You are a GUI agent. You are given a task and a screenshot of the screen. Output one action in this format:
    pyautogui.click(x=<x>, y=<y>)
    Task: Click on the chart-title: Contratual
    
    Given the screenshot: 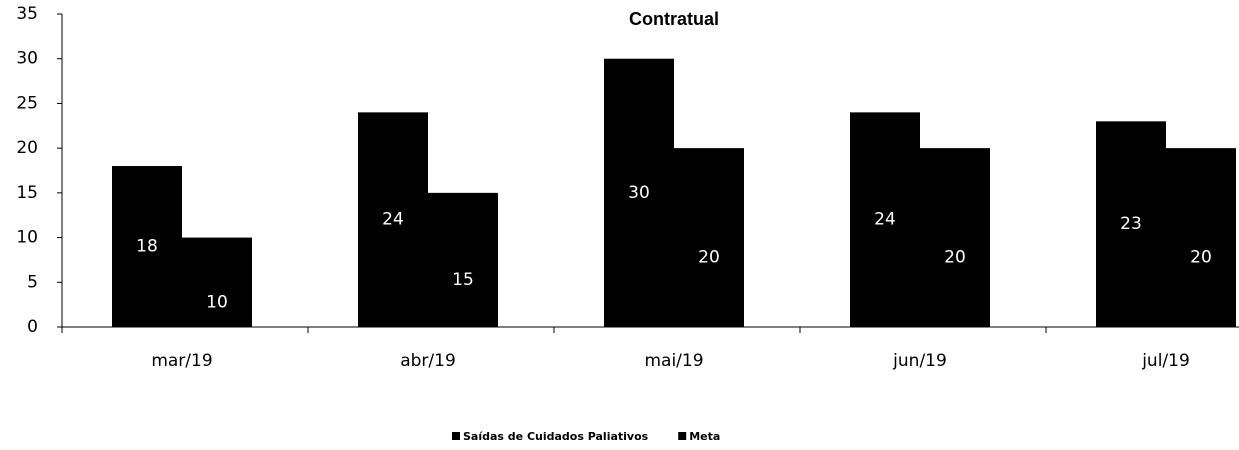 What is the action you would take?
    pyautogui.click(x=674, y=19)
    